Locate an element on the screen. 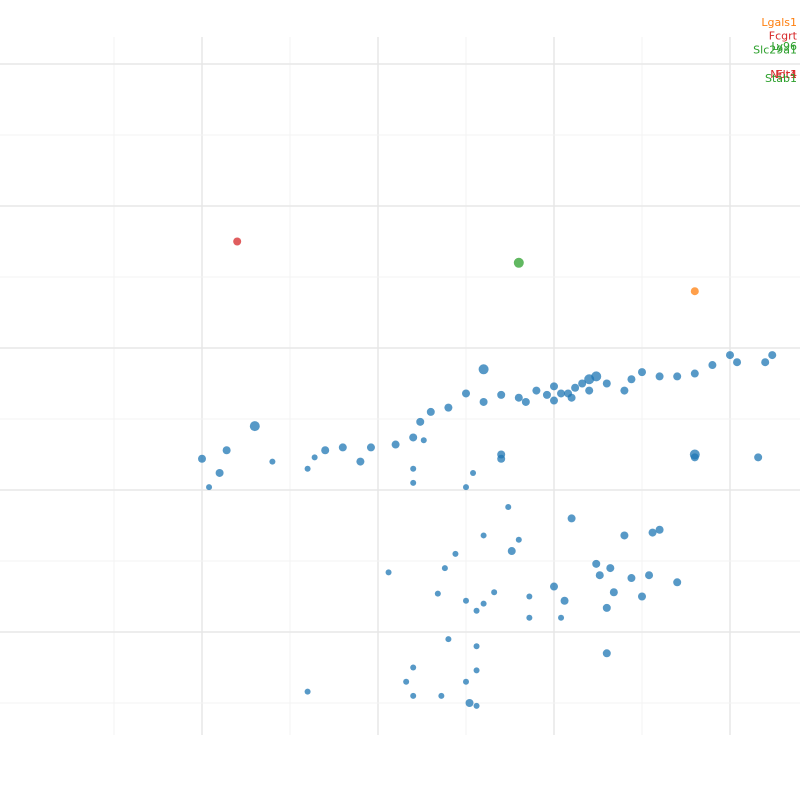 Image resolution: width=800 pixels, height=800 pixels. point-label-flt4: Flt4 is located at coordinates (786, 74).